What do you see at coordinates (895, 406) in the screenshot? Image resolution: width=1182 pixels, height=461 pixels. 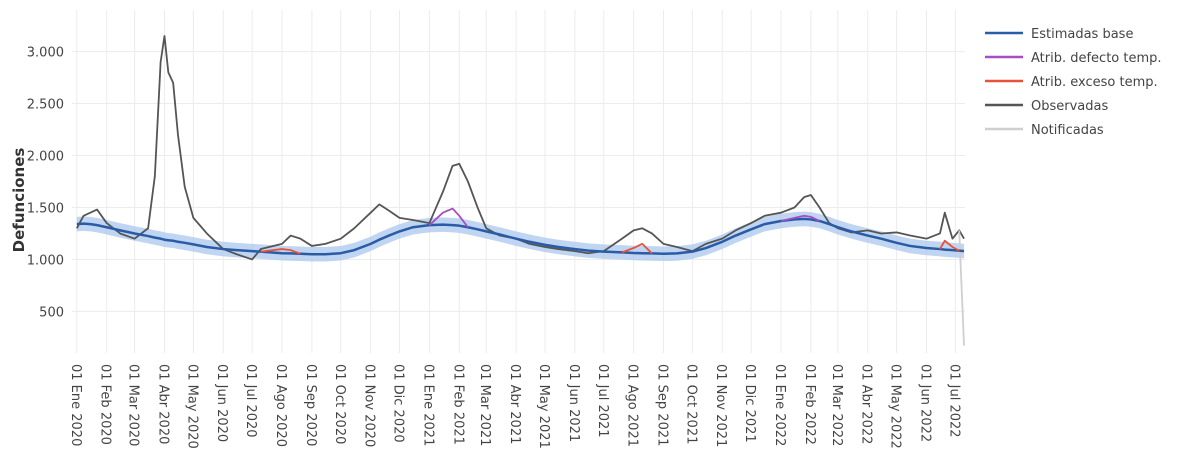 I see `x-tick-label: 01 May 2022` at bounding box center [895, 406].